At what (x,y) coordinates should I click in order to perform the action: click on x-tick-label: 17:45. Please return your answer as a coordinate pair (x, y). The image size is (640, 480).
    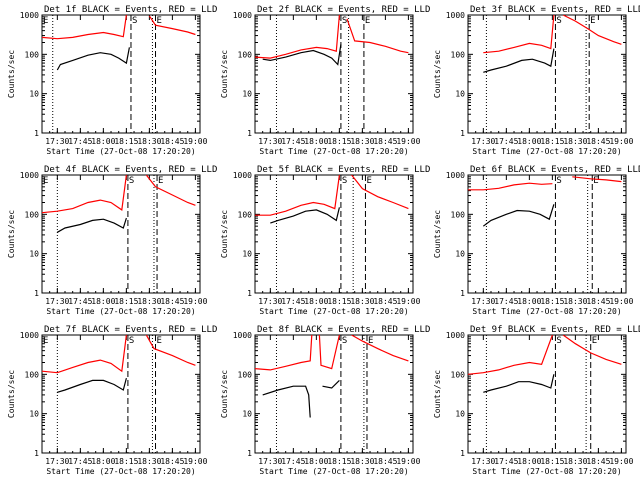
    Looking at the image, I should click on (506, 301).